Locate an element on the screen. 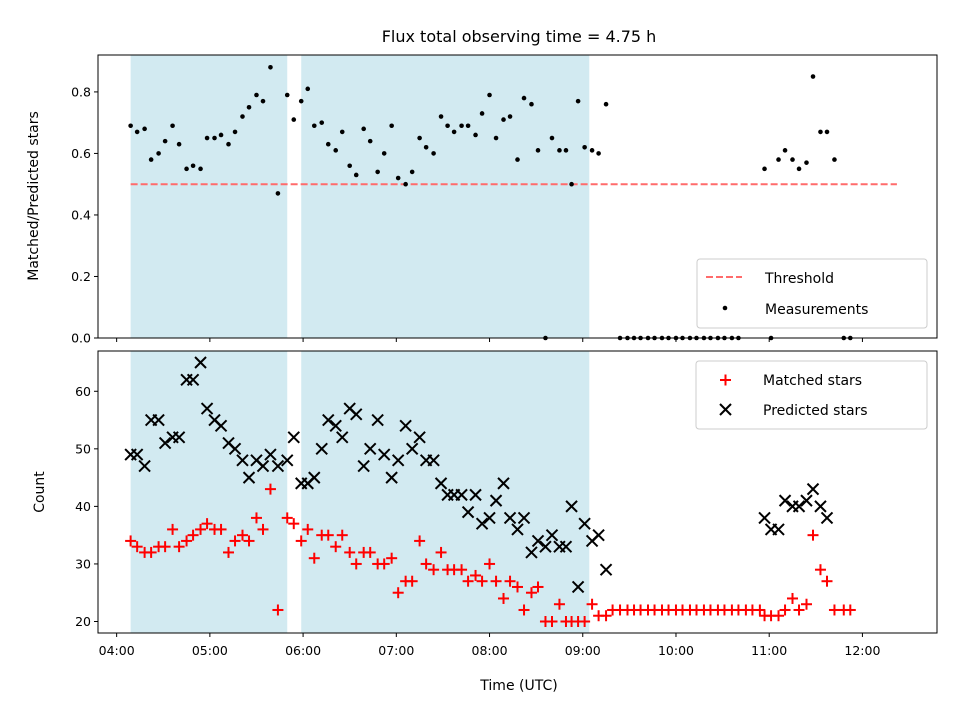 Image resolution: width=960 pixels, height=720 pixels. x-tick-label: 10:00 is located at coordinates (676, 650).